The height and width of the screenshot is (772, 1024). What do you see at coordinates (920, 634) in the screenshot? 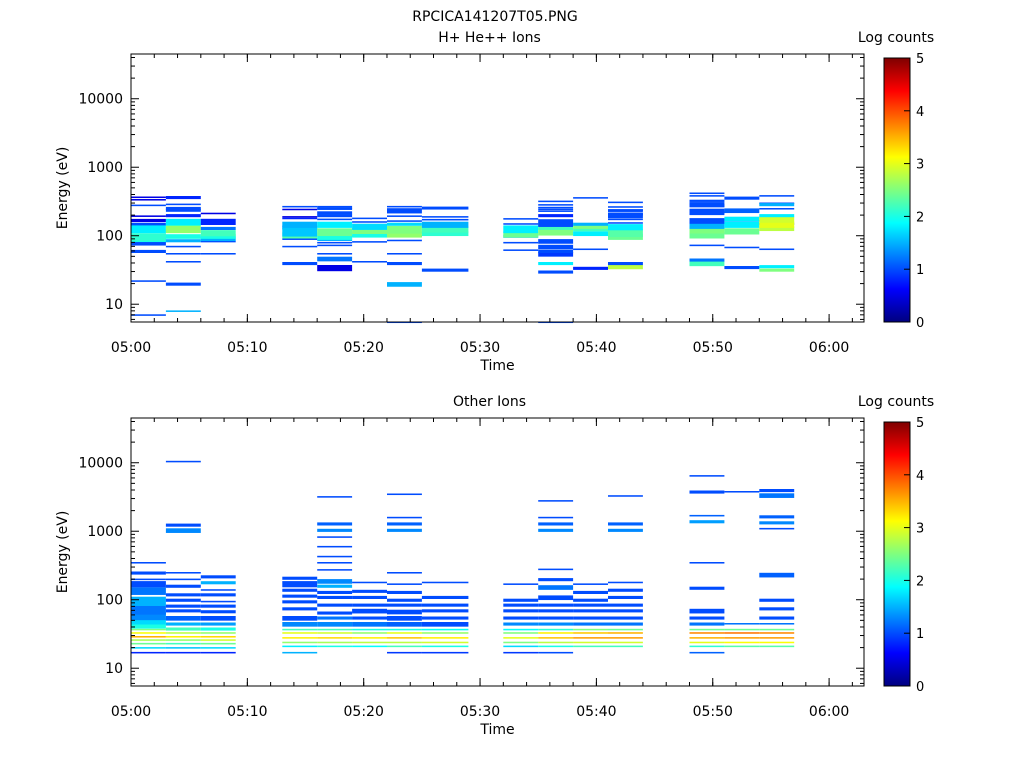
I see `colorbar-tick-label: 1` at bounding box center [920, 634].